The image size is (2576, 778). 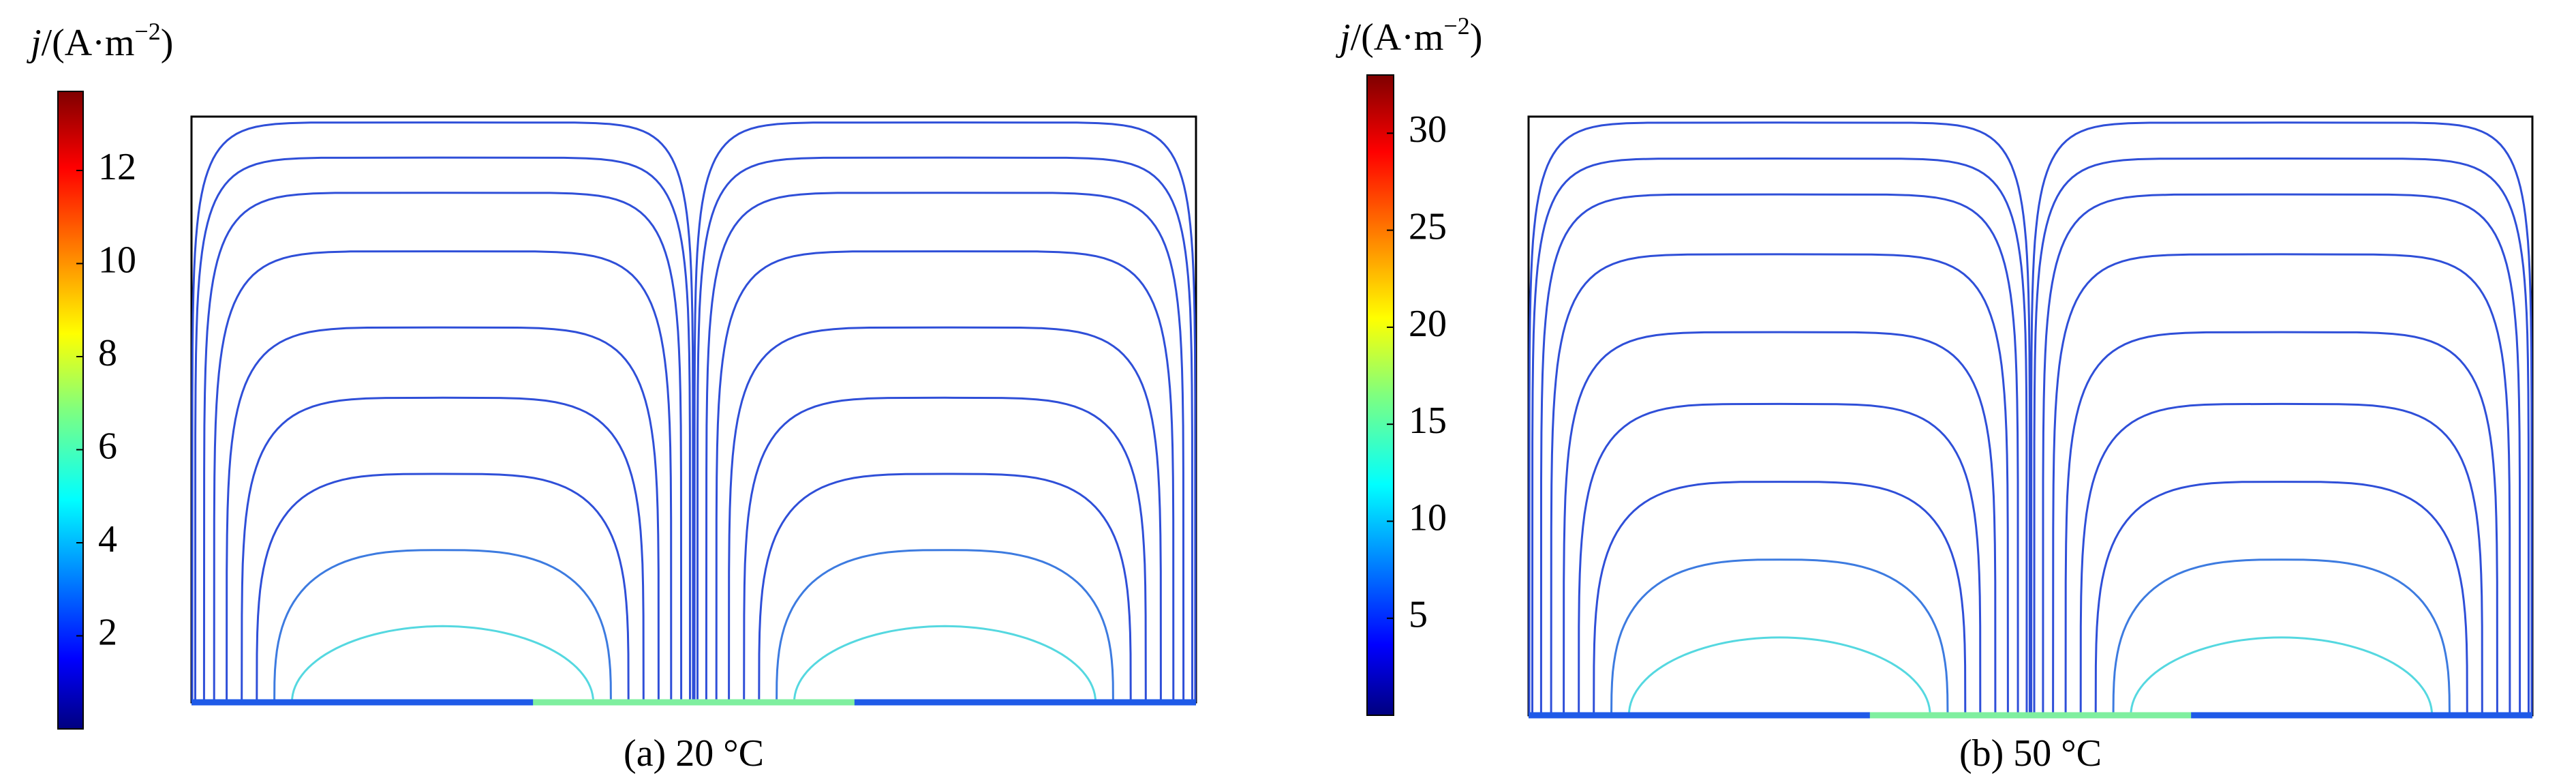 I want to click on colorbar-tick-label: 4, so click(x=107, y=539).